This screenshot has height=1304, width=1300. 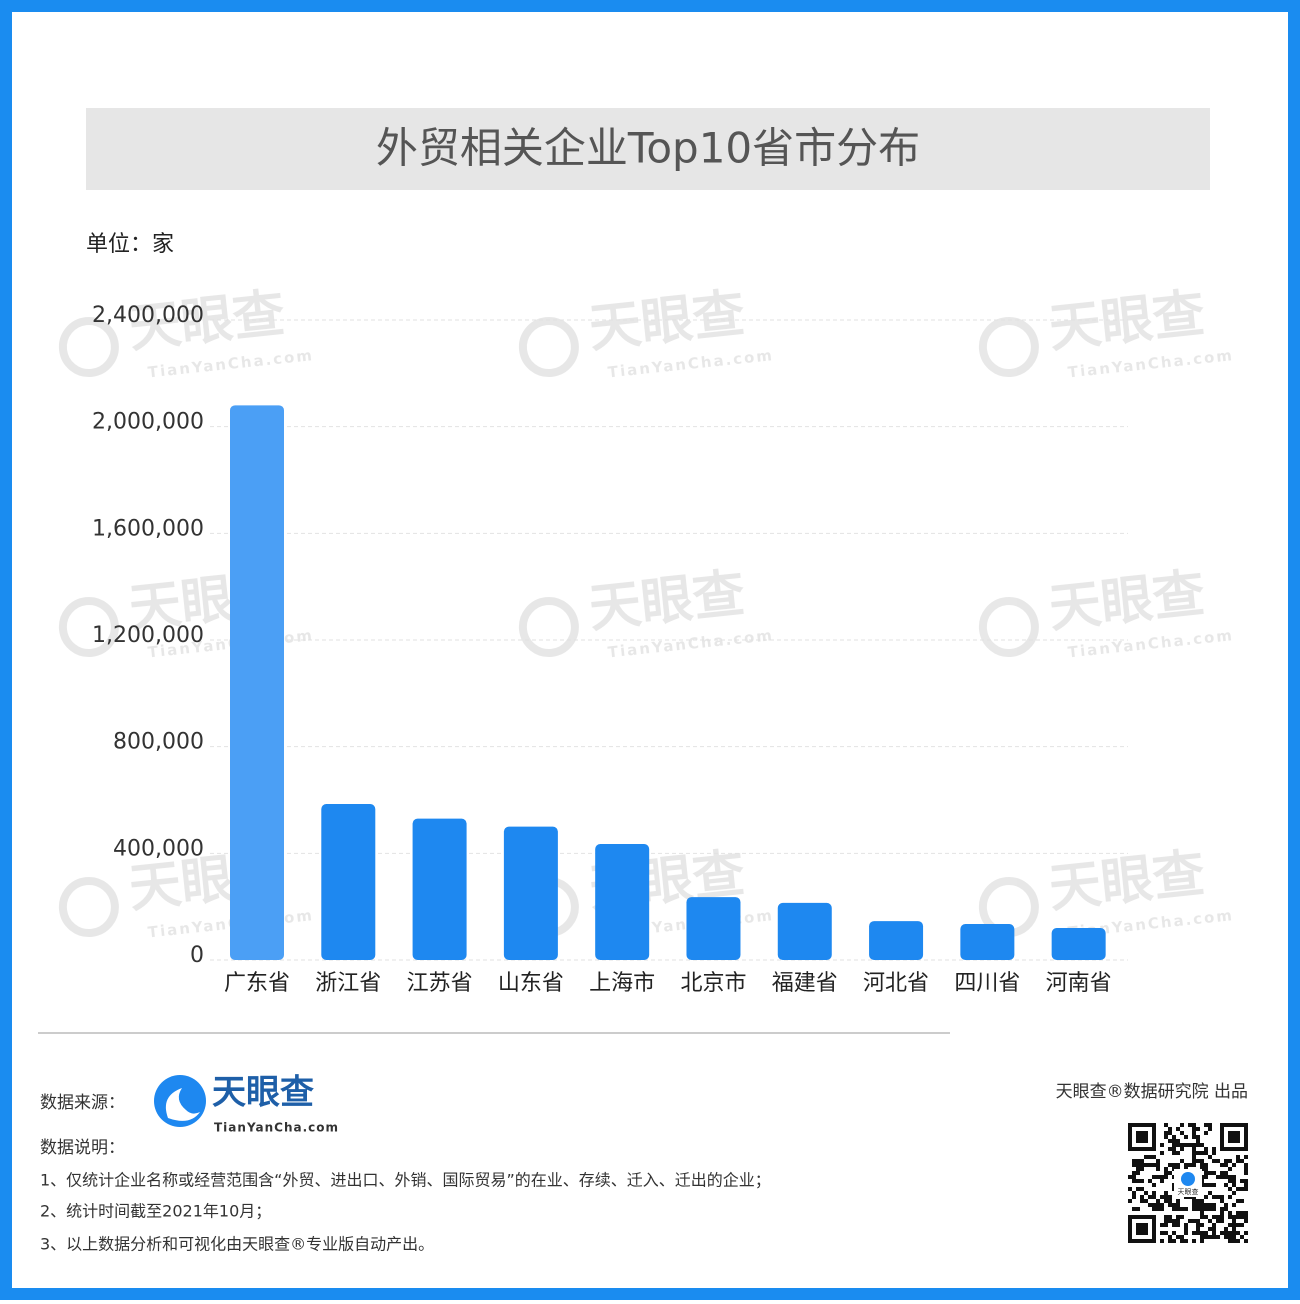 I want to click on x-tick-label: 四川省, so click(x=987, y=983).